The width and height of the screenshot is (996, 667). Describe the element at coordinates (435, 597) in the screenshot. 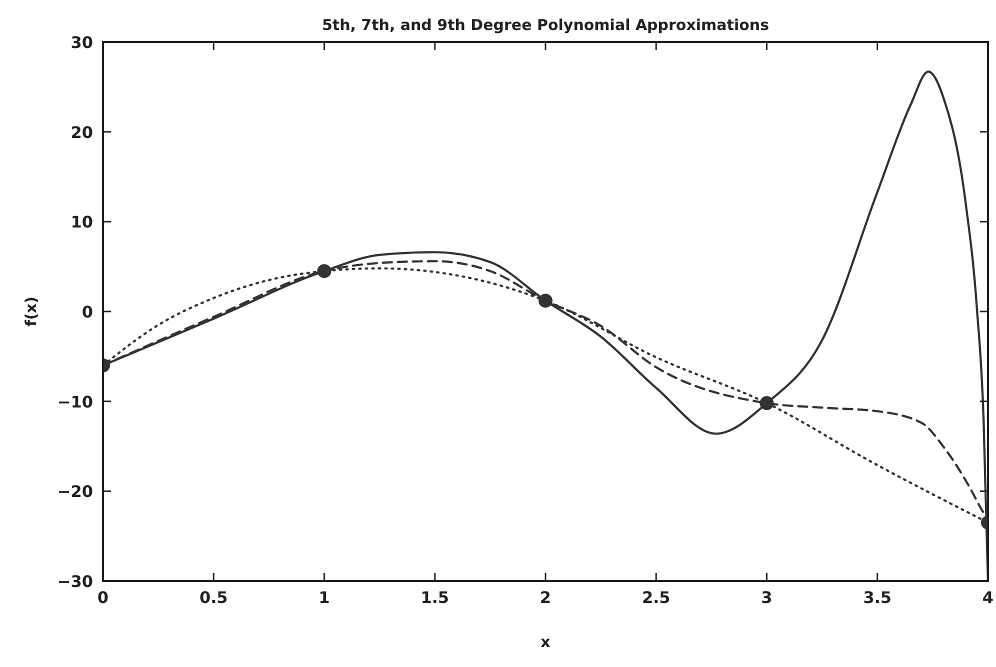

I see `x-tick-label: 1.5` at that location.